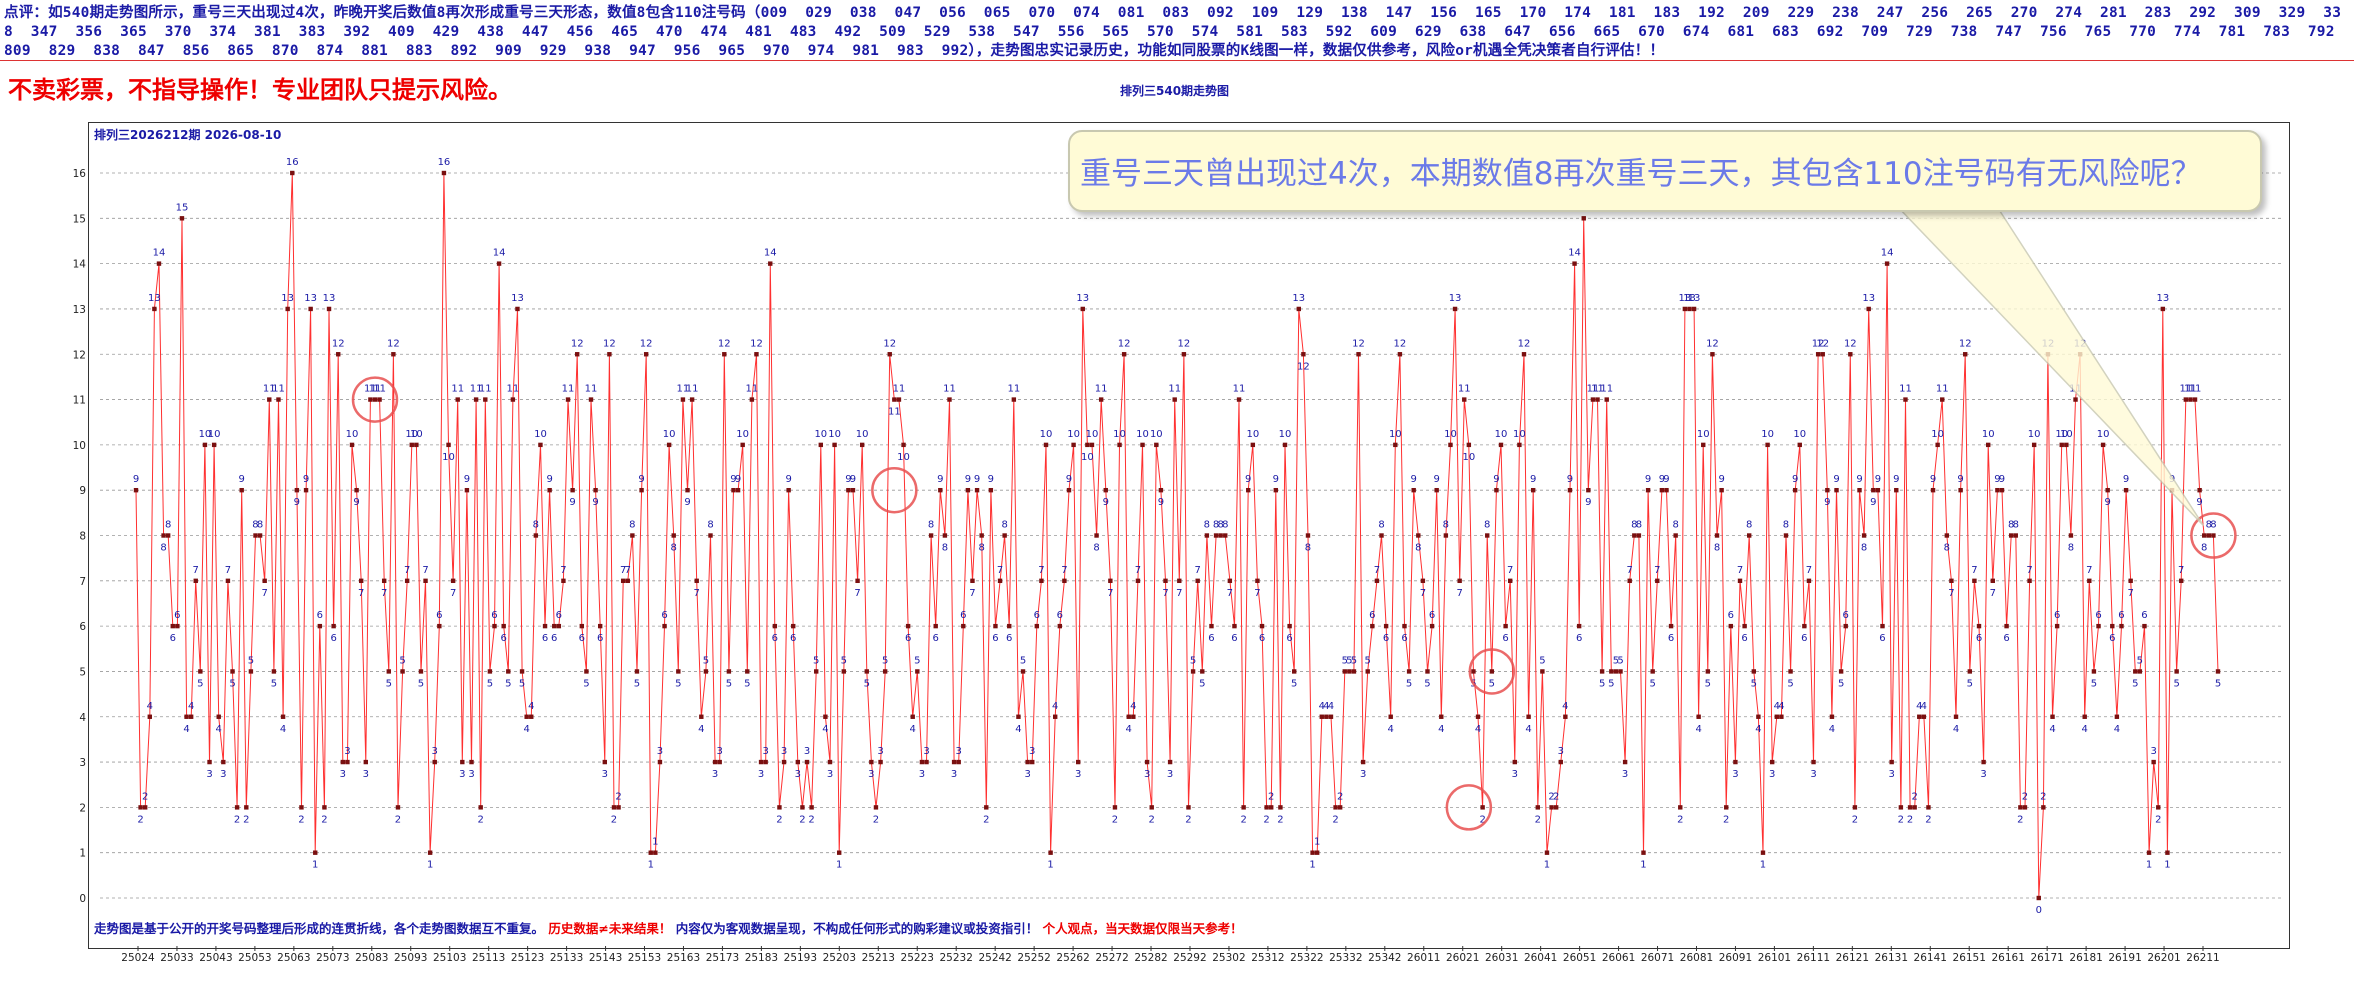 This screenshot has width=2354, height=989. What do you see at coordinates (1072, 958) in the screenshot?
I see `x-tick-label: 25262` at bounding box center [1072, 958].